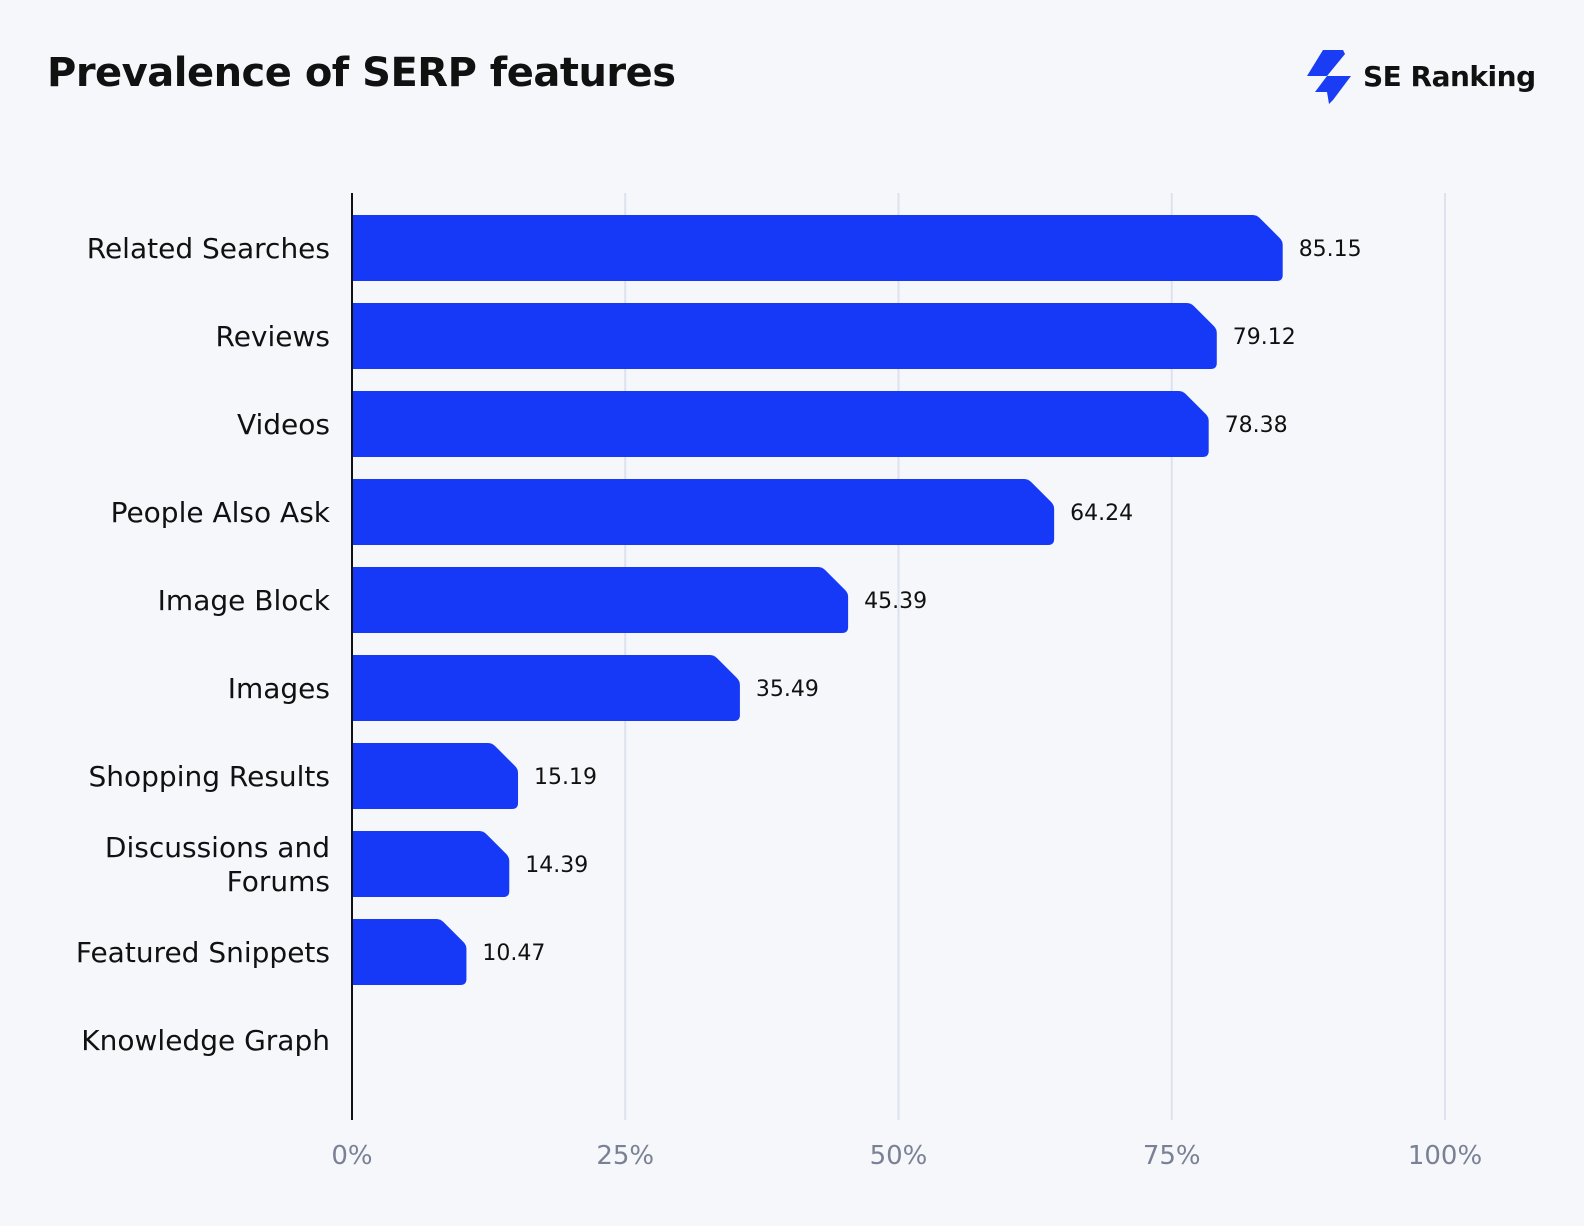  What do you see at coordinates (565, 777) in the screenshot?
I see `value-label: 15.19` at bounding box center [565, 777].